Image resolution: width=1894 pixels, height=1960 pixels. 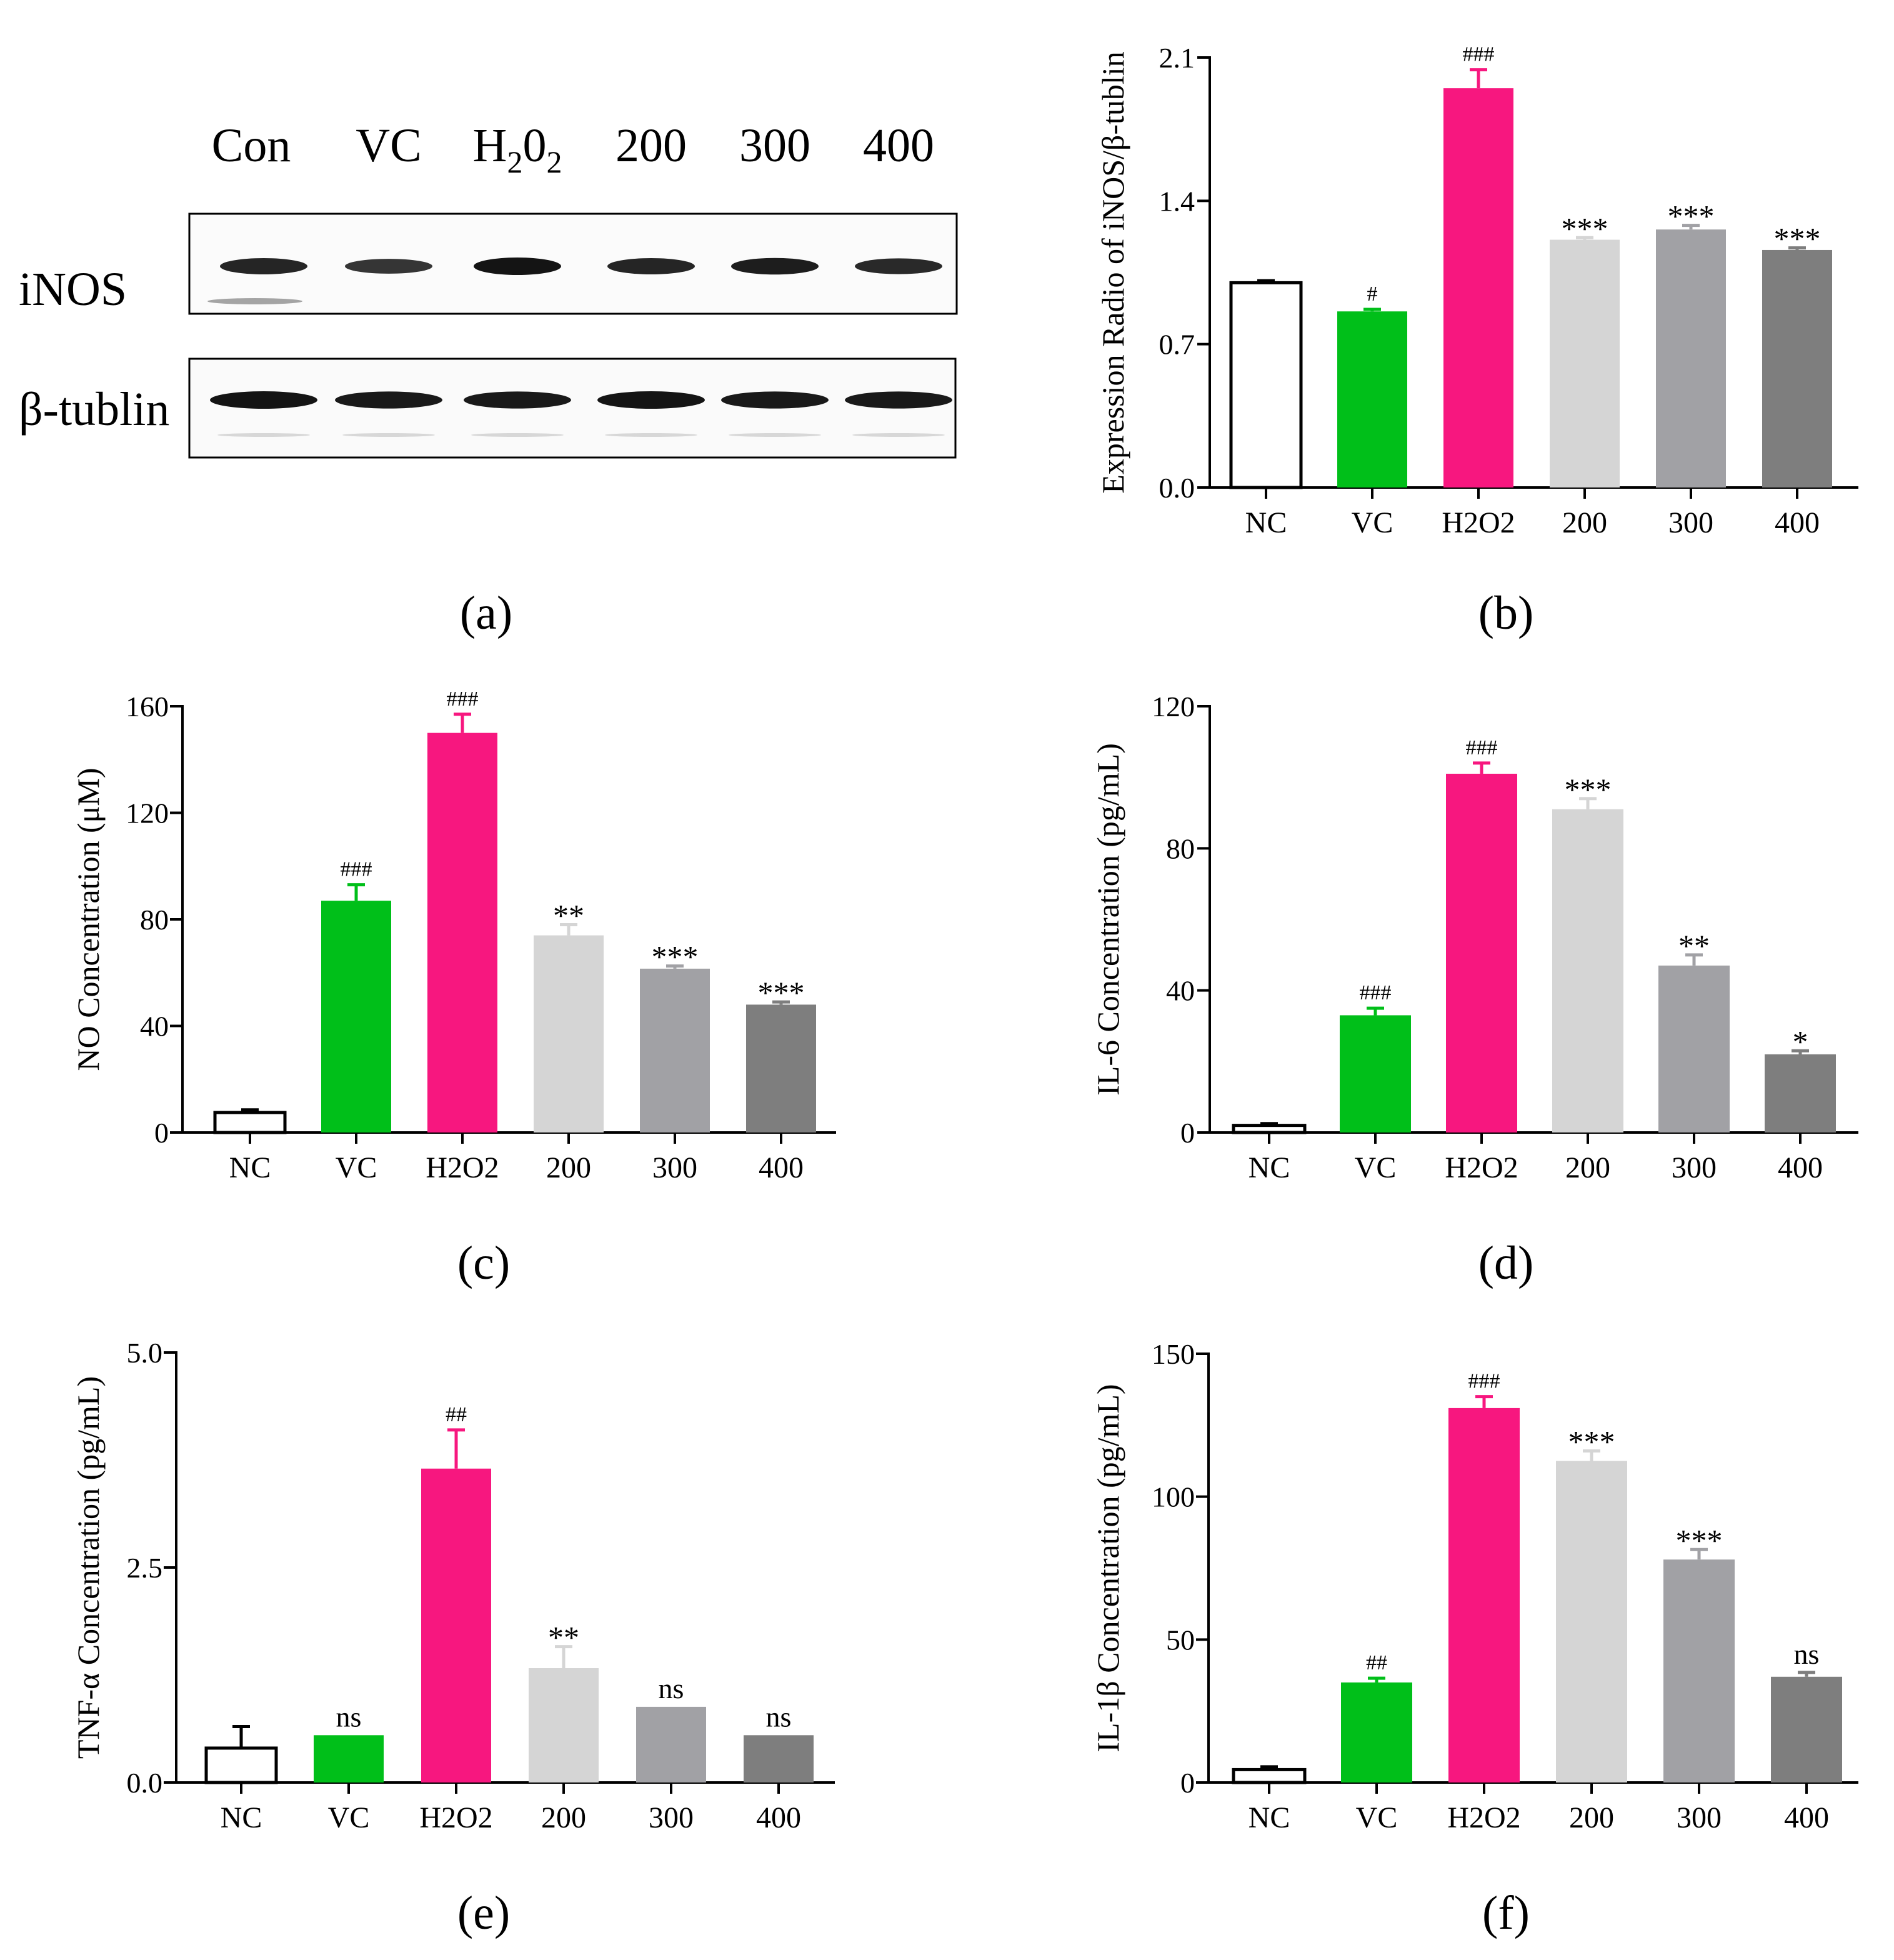 What do you see at coordinates (94, 409) in the screenshot?
I see `row-label-beta-tublin: β-tublin` at bounding box center [94, 409].